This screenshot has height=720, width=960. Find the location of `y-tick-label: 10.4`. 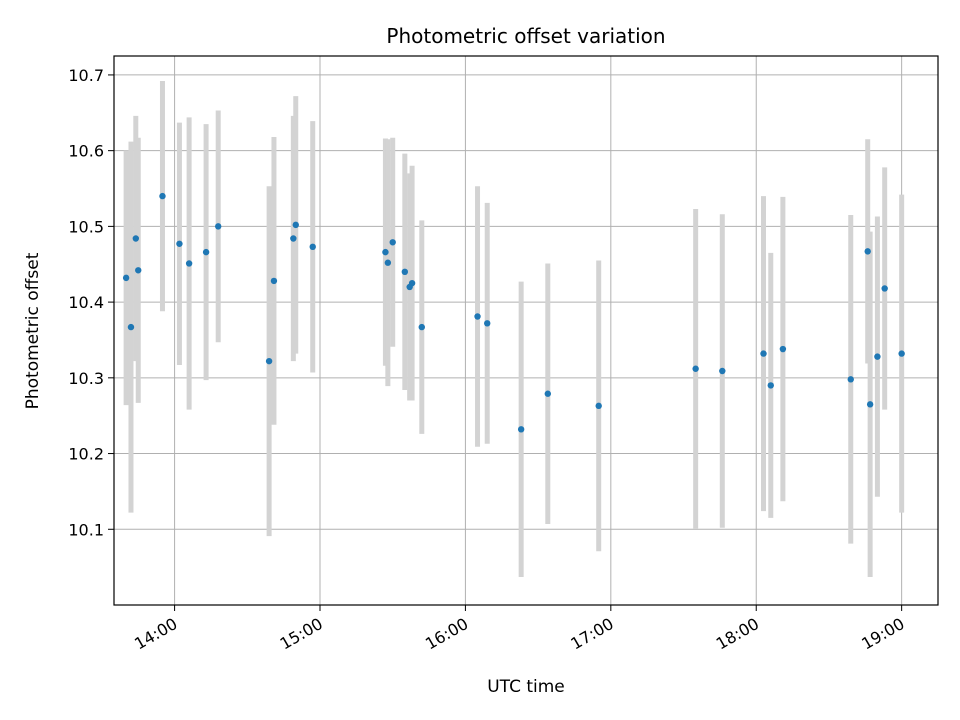

y-tick-label: 10.4 is located at coordinates (86, 302).